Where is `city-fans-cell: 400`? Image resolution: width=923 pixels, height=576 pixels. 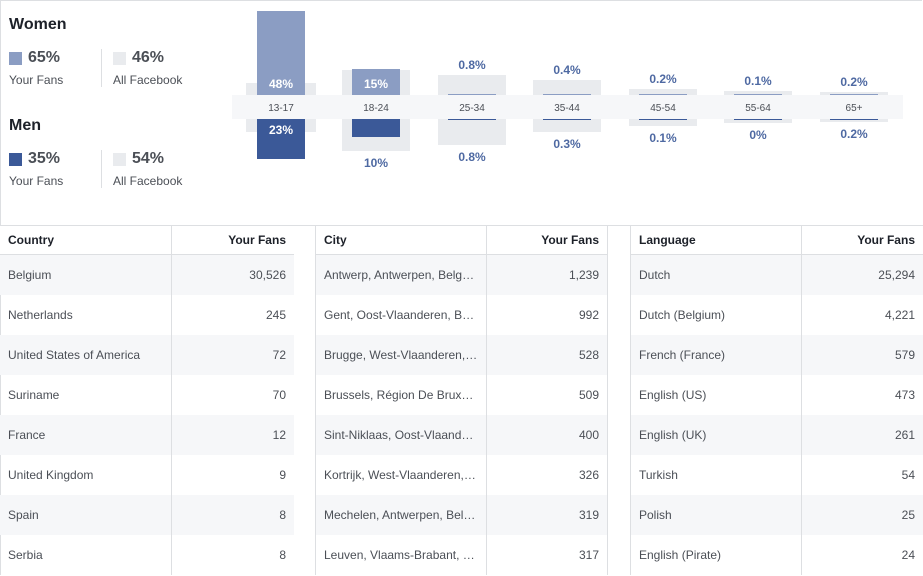
city-fans-cell: 400 is located at coordinates (547, 435).